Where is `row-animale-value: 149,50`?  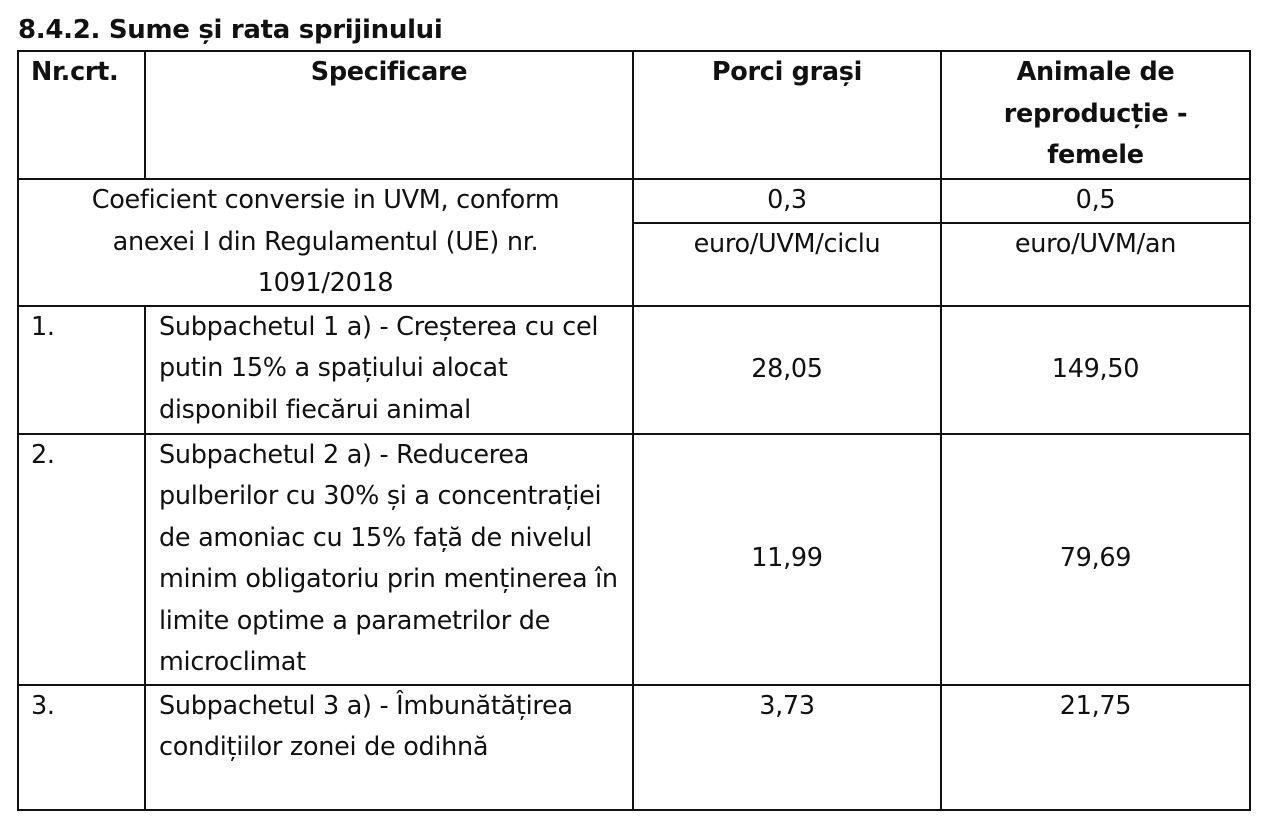 row-animale-value: 149,50 is located at coordinates (1095, 369).